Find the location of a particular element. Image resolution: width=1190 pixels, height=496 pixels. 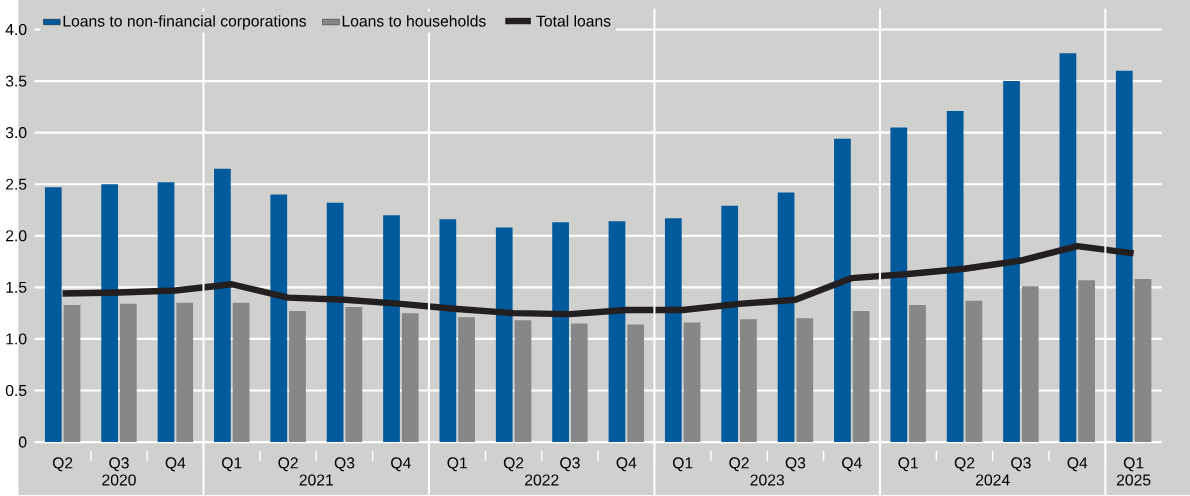

y-tick-label: 2.0 is located at coordinates (16, 236).